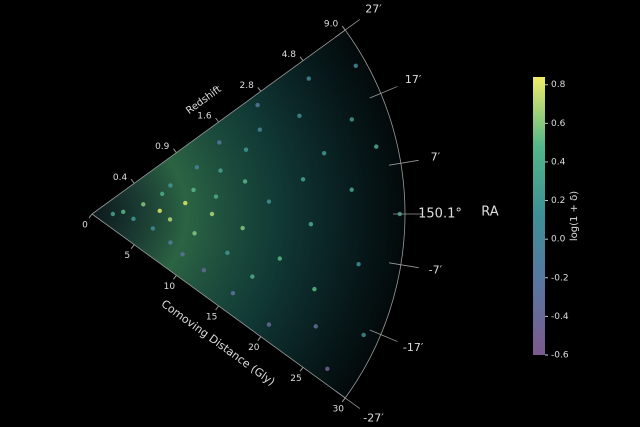 This screenshot has height=427, width=640. Describe the element at coordinates (558, 201) in the screenshot. I see `colorbar-tick-label: 0.2` at that location.